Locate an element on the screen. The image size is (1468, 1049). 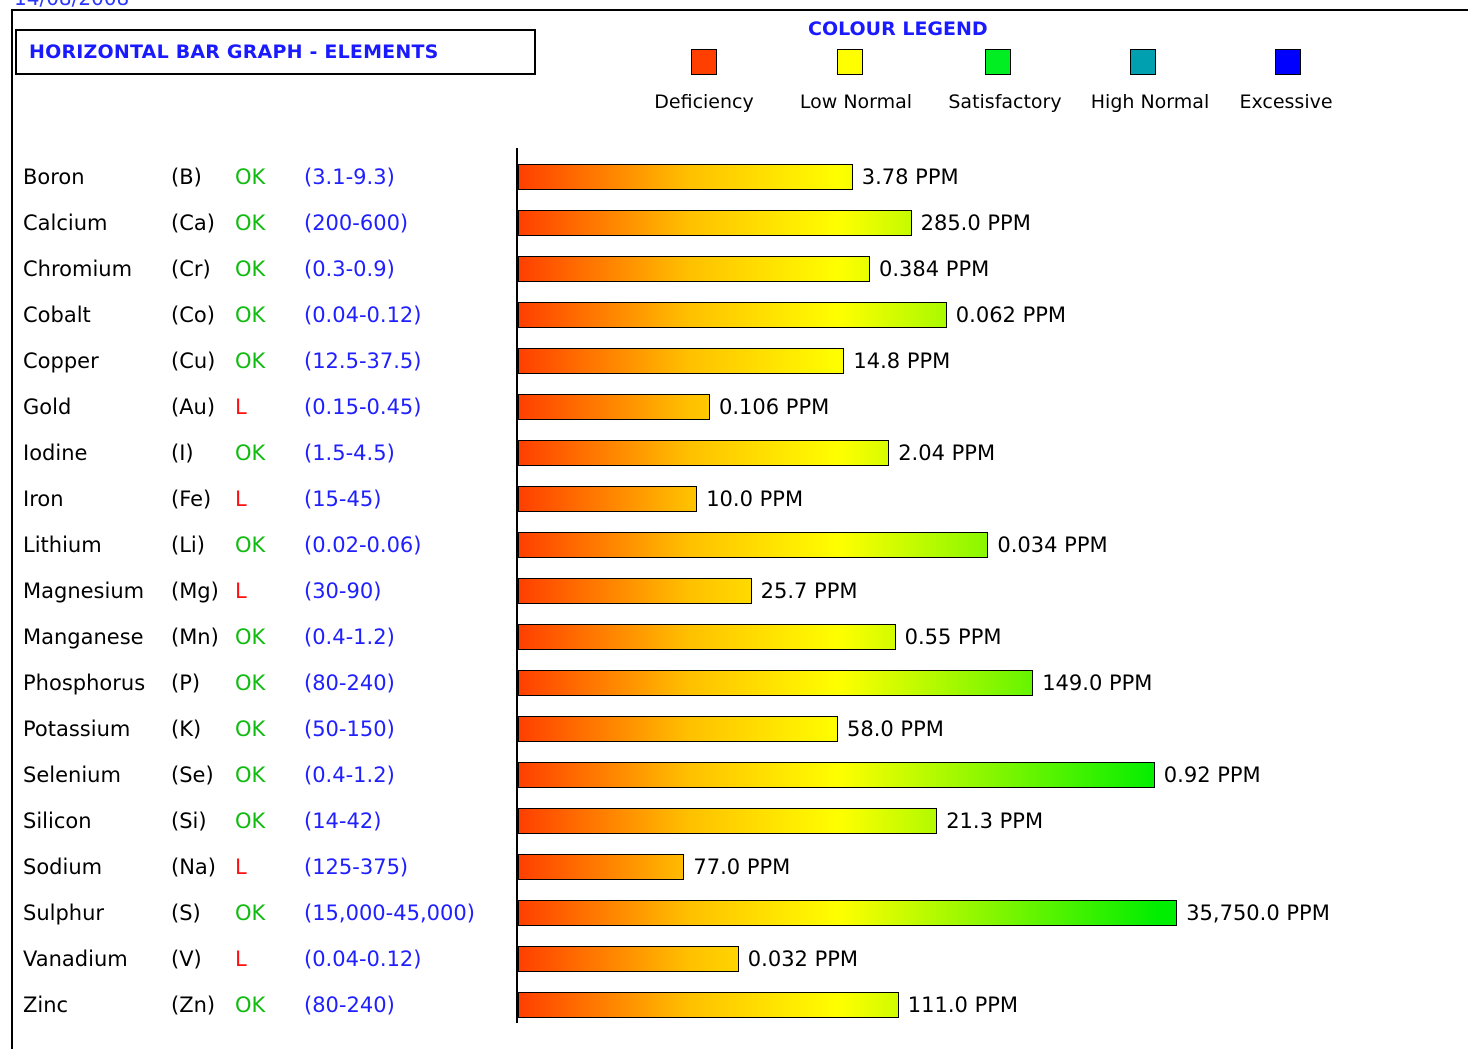
bar-copper is located at coordinates (681, 361).